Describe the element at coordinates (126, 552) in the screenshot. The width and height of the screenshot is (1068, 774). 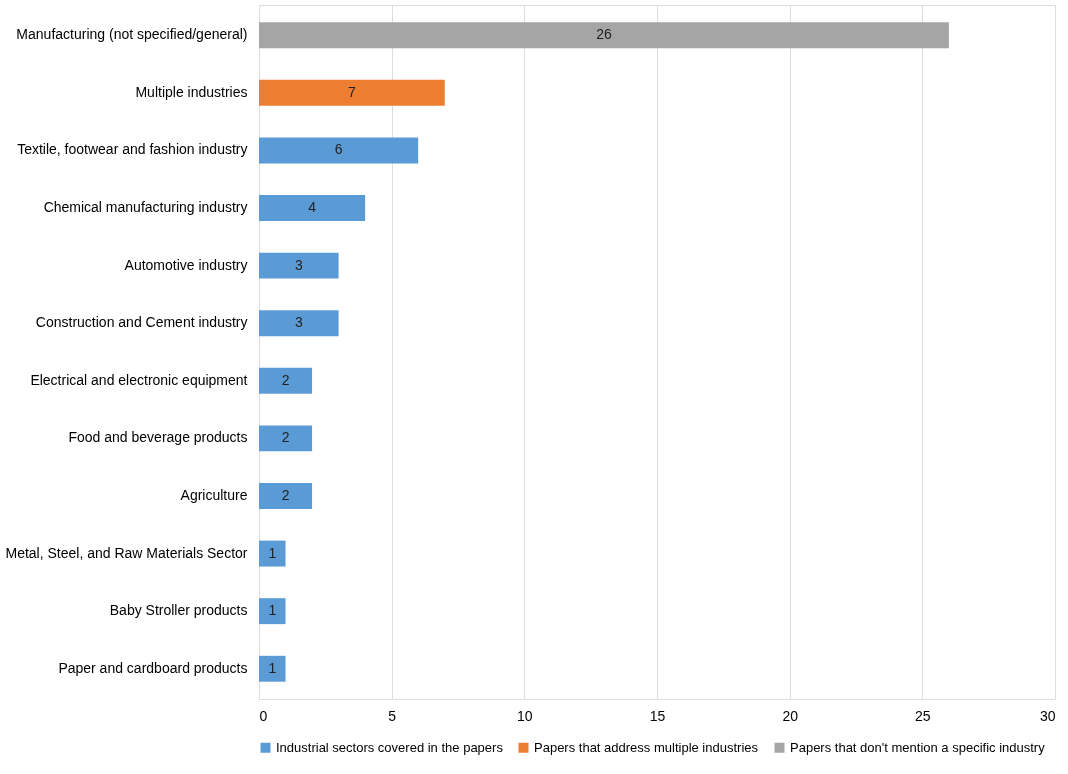
I see `y-tick-label: Metal, Steel, and Raw Materials Sector` at that location.